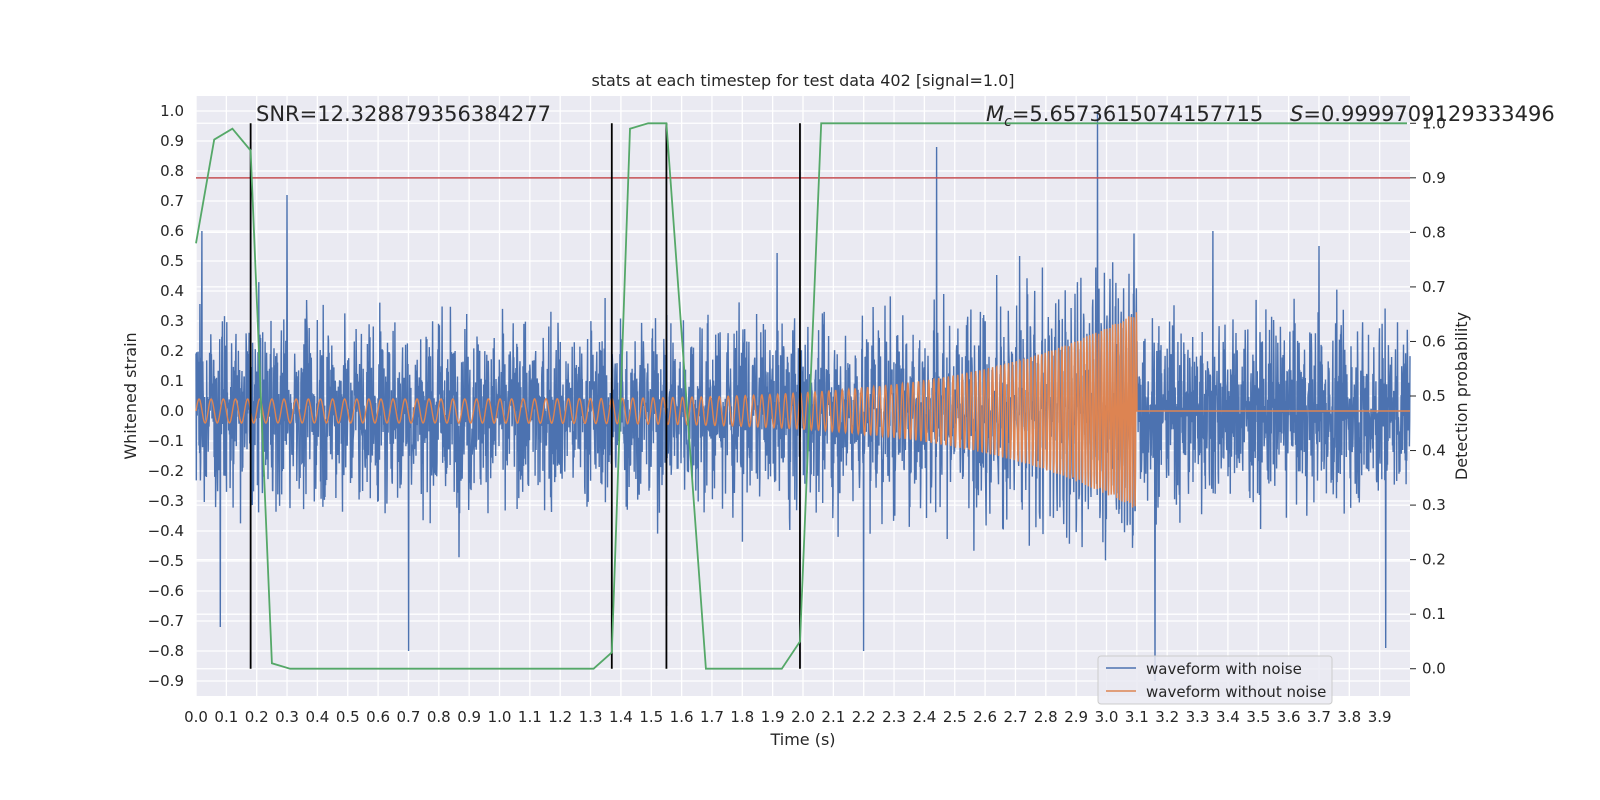 The height and width of the screenshot is (800, 1600). I want to click on y-tick-label: −0.1, so click(166, 441).